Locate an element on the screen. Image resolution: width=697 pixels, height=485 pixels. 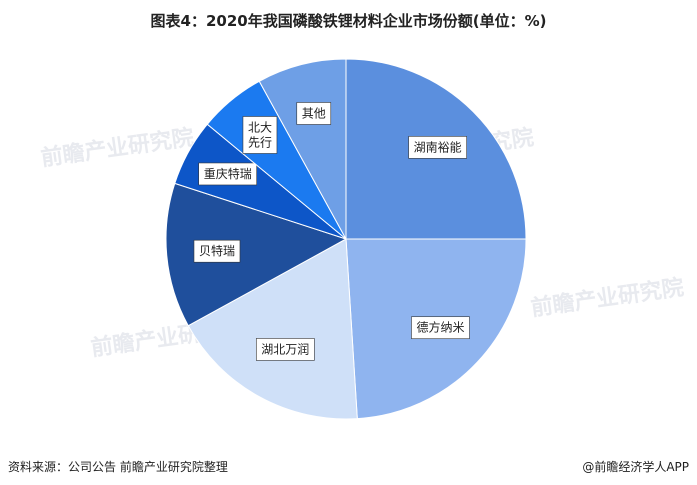
slice-label-0: 湖南裕能 is located at coordinates (437, 147).